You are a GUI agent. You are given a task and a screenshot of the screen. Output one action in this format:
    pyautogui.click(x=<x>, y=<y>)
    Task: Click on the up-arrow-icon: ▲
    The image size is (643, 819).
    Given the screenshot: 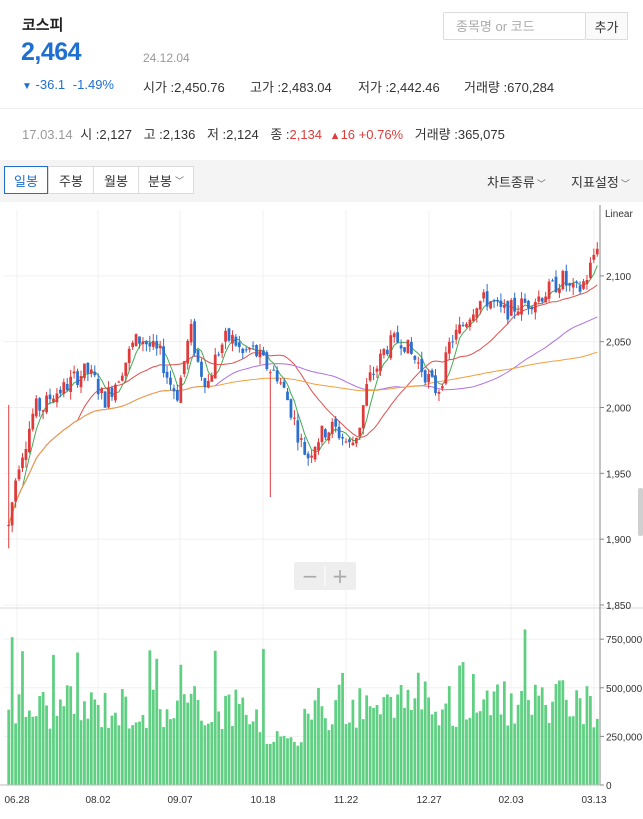 What is the action you would take?
    pyautogui.click(x=335, y=136)
    